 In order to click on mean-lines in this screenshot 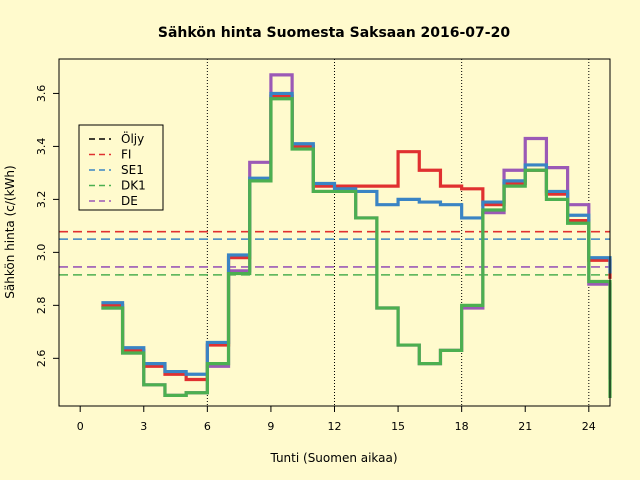, I will do `click(334, 253)`.